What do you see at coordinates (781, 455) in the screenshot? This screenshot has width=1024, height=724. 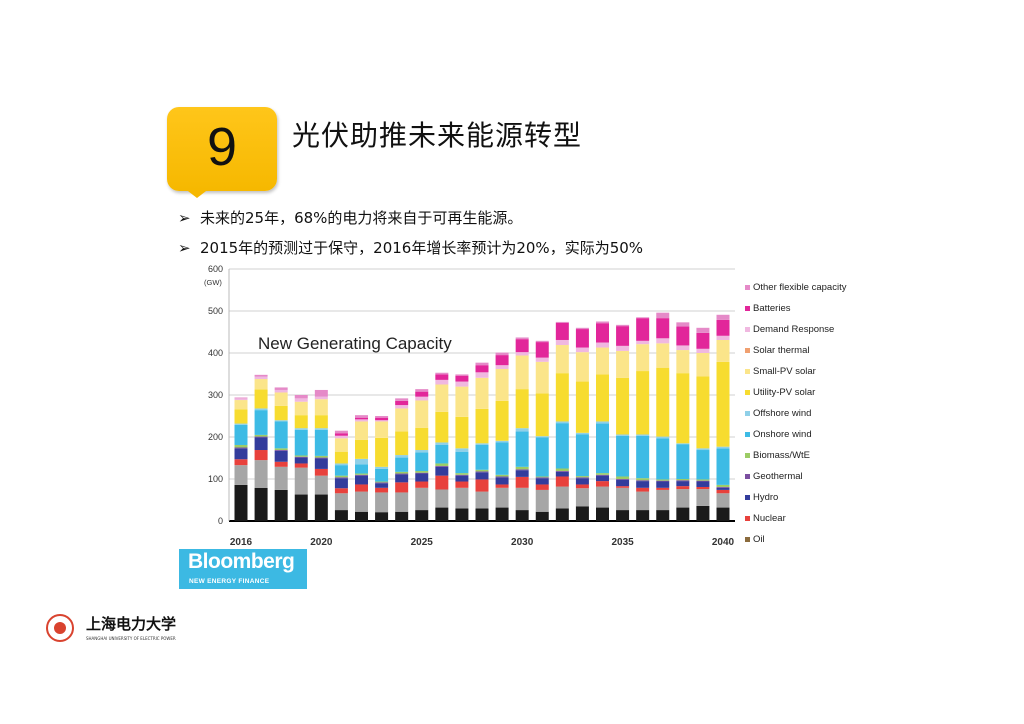 I see `legend-label: Biomass/WtE` at bounding box center [781, 455].